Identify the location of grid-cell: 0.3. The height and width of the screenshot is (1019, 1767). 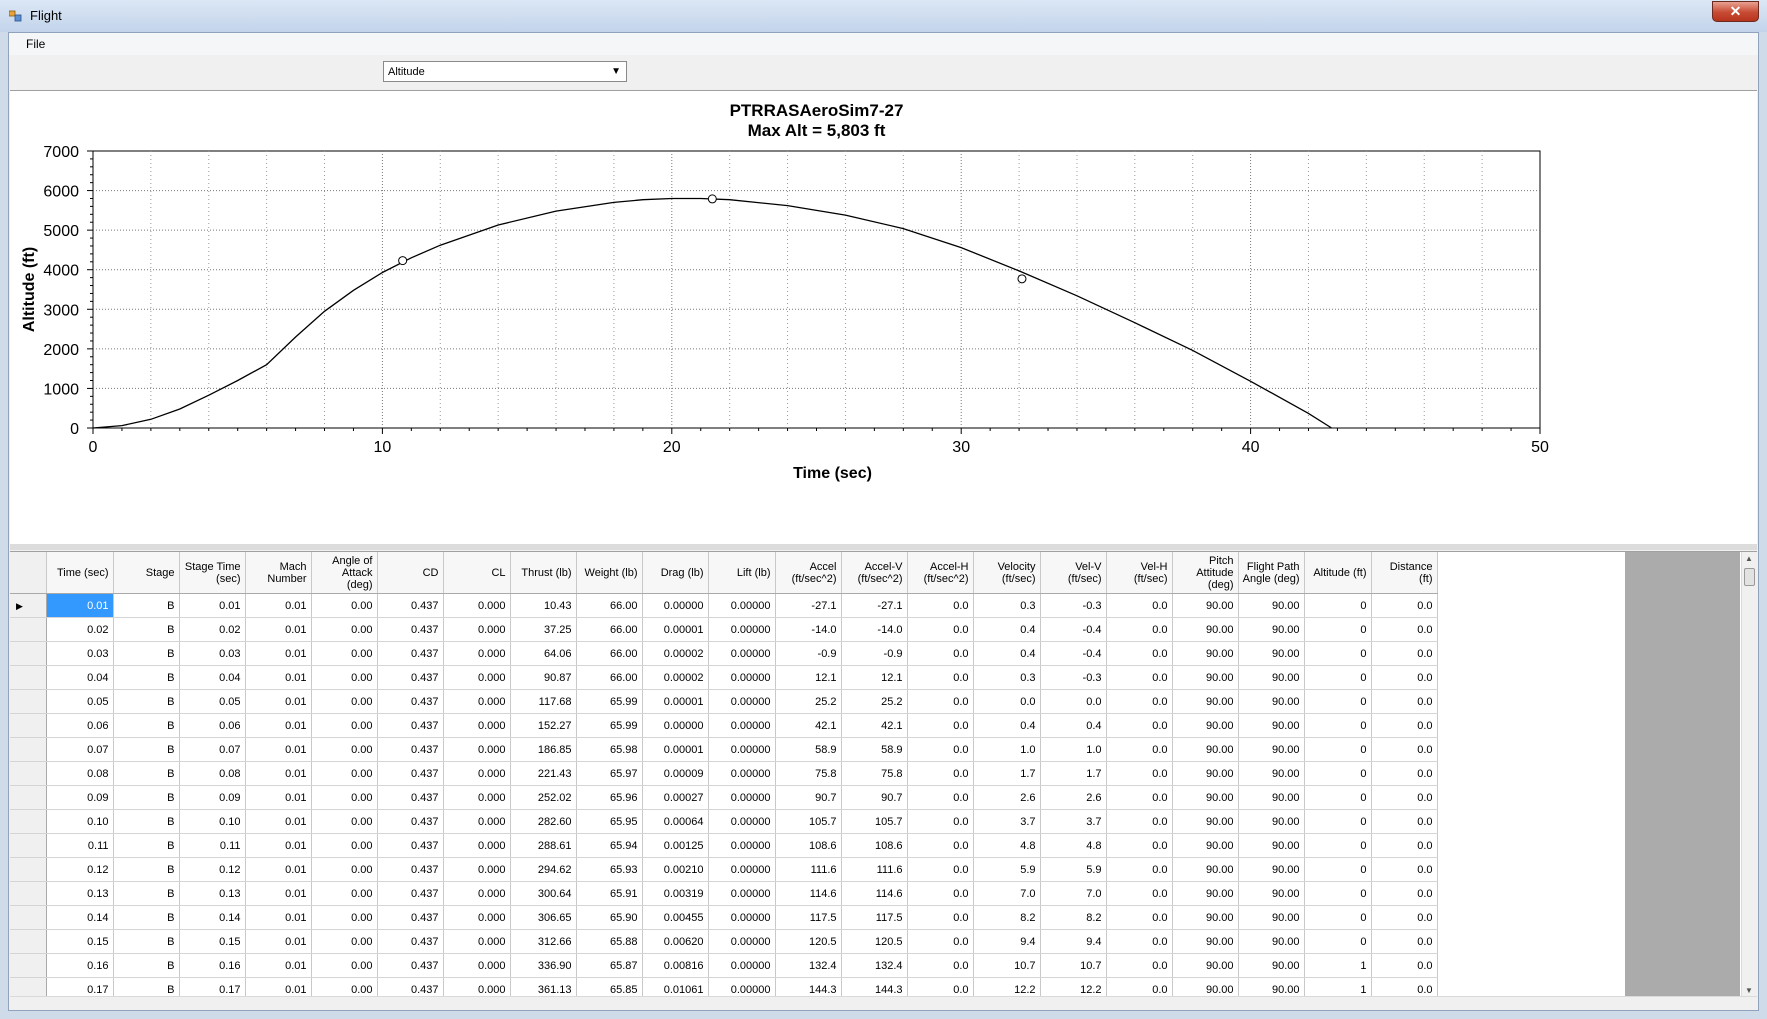
(1007, 605).